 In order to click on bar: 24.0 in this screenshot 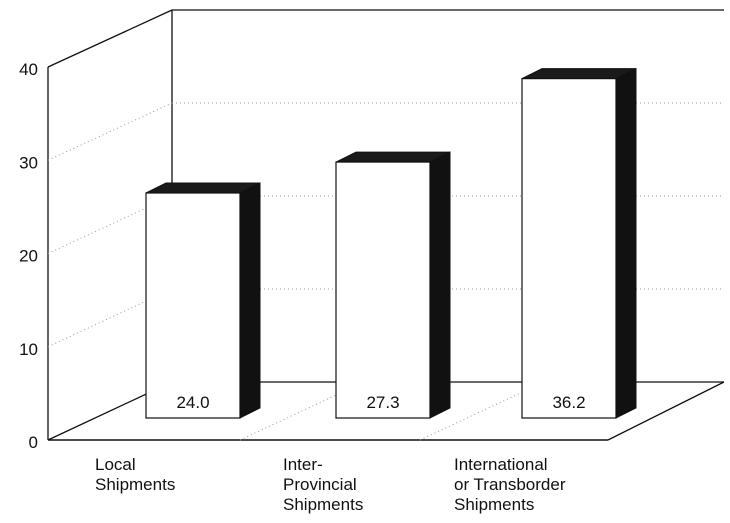, I will do `click(203, 300)`.